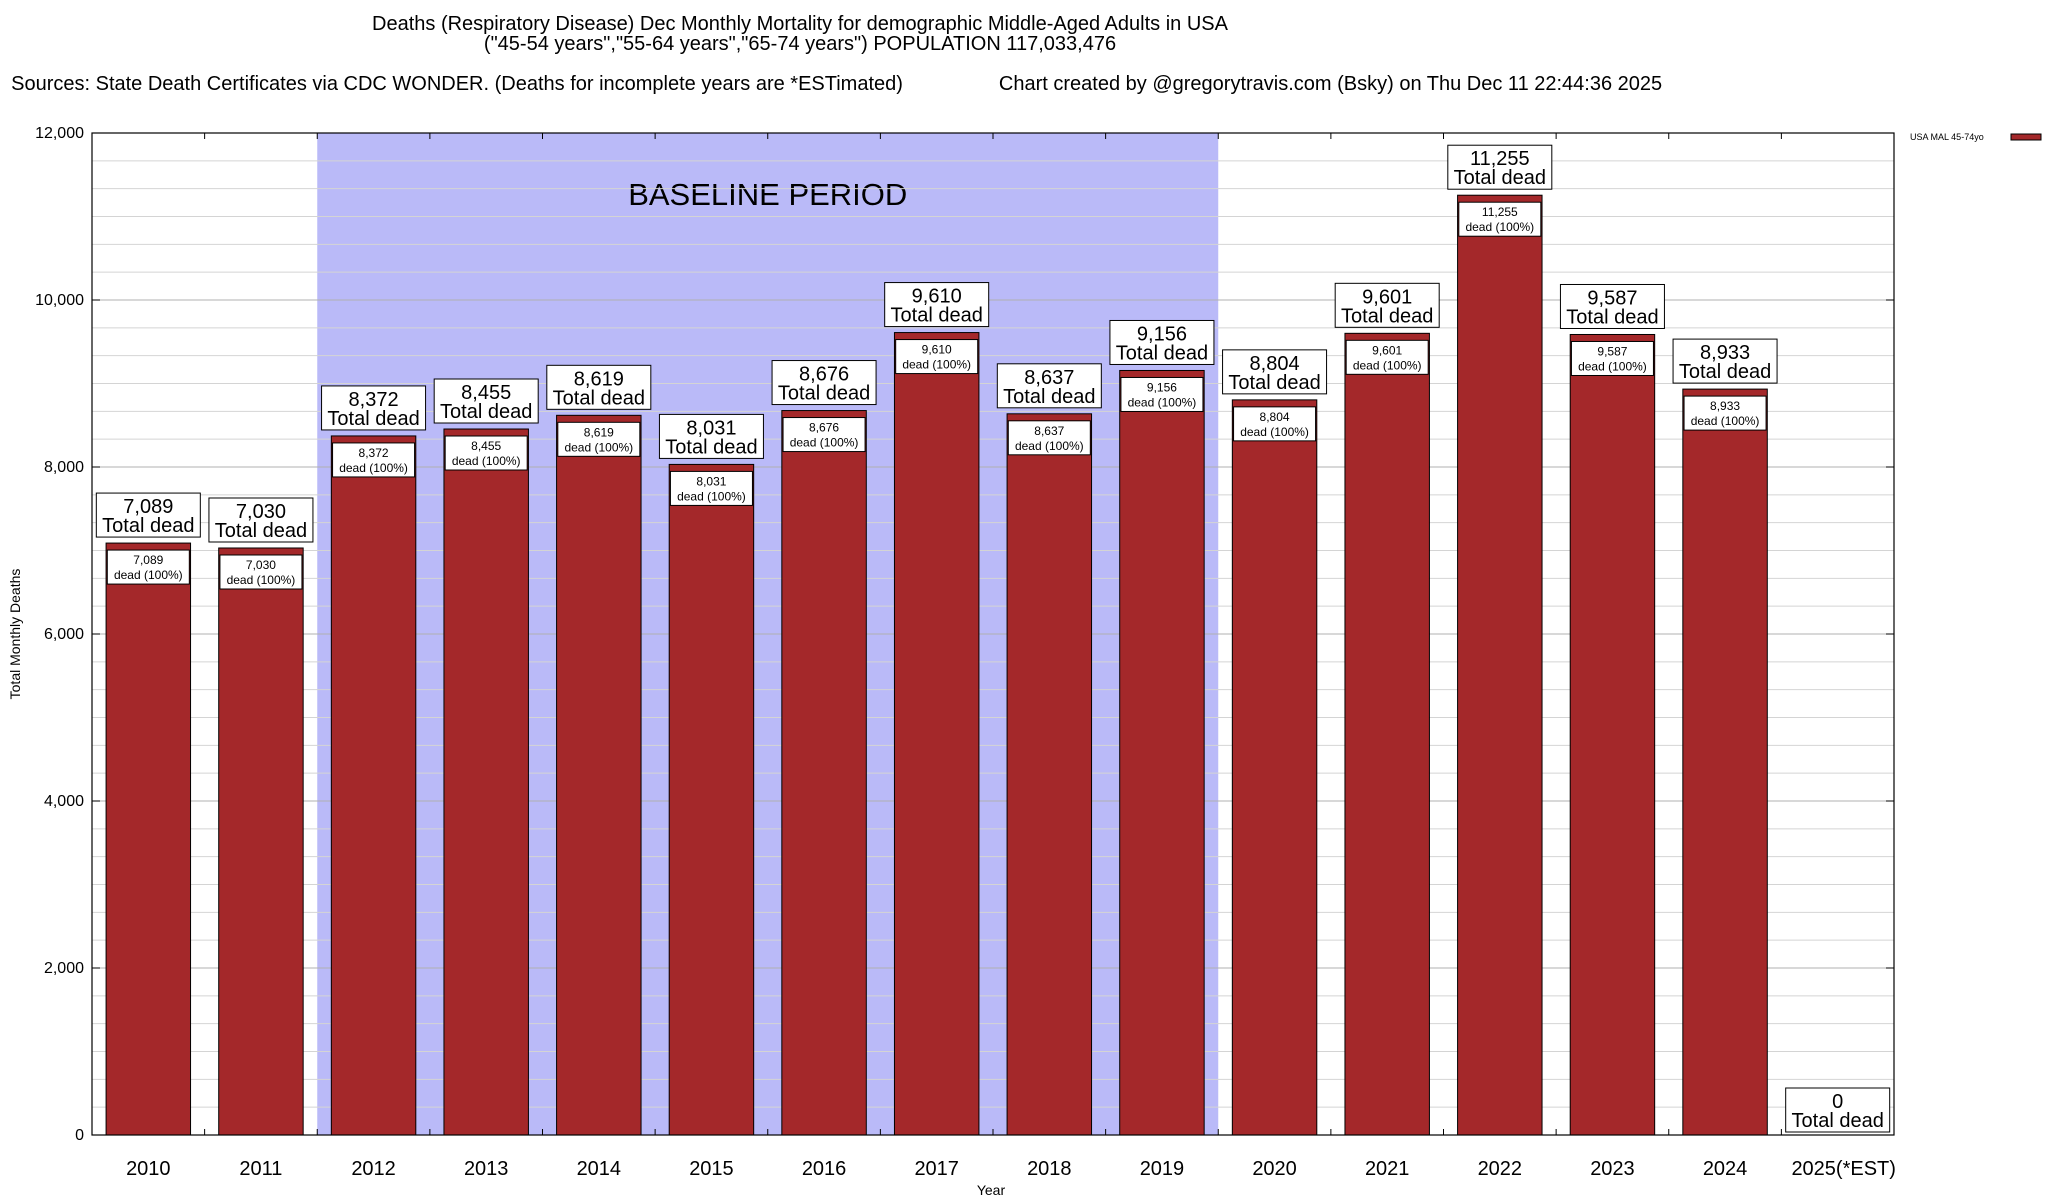  Describe the element at coordinates (64, 634) in the screenshot. I see `y-tick-label: 6,000` at that location.